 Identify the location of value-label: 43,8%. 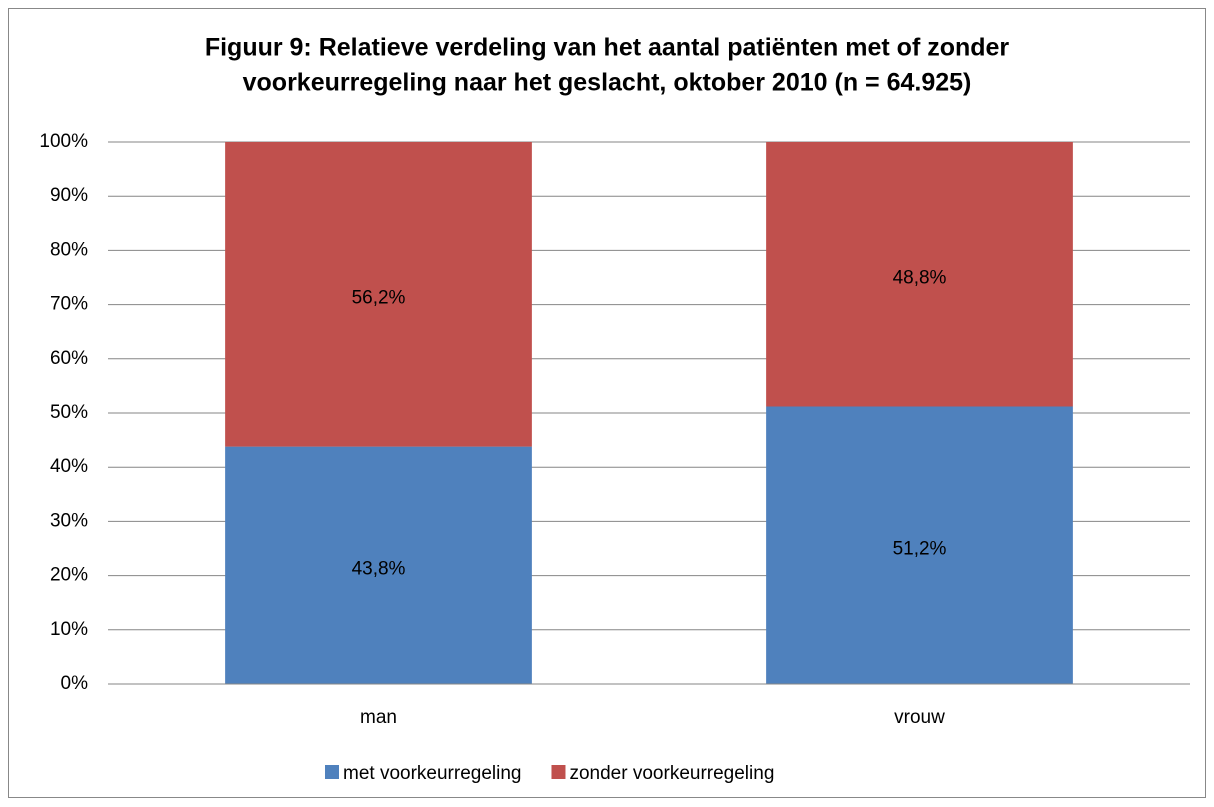
(379, 568).